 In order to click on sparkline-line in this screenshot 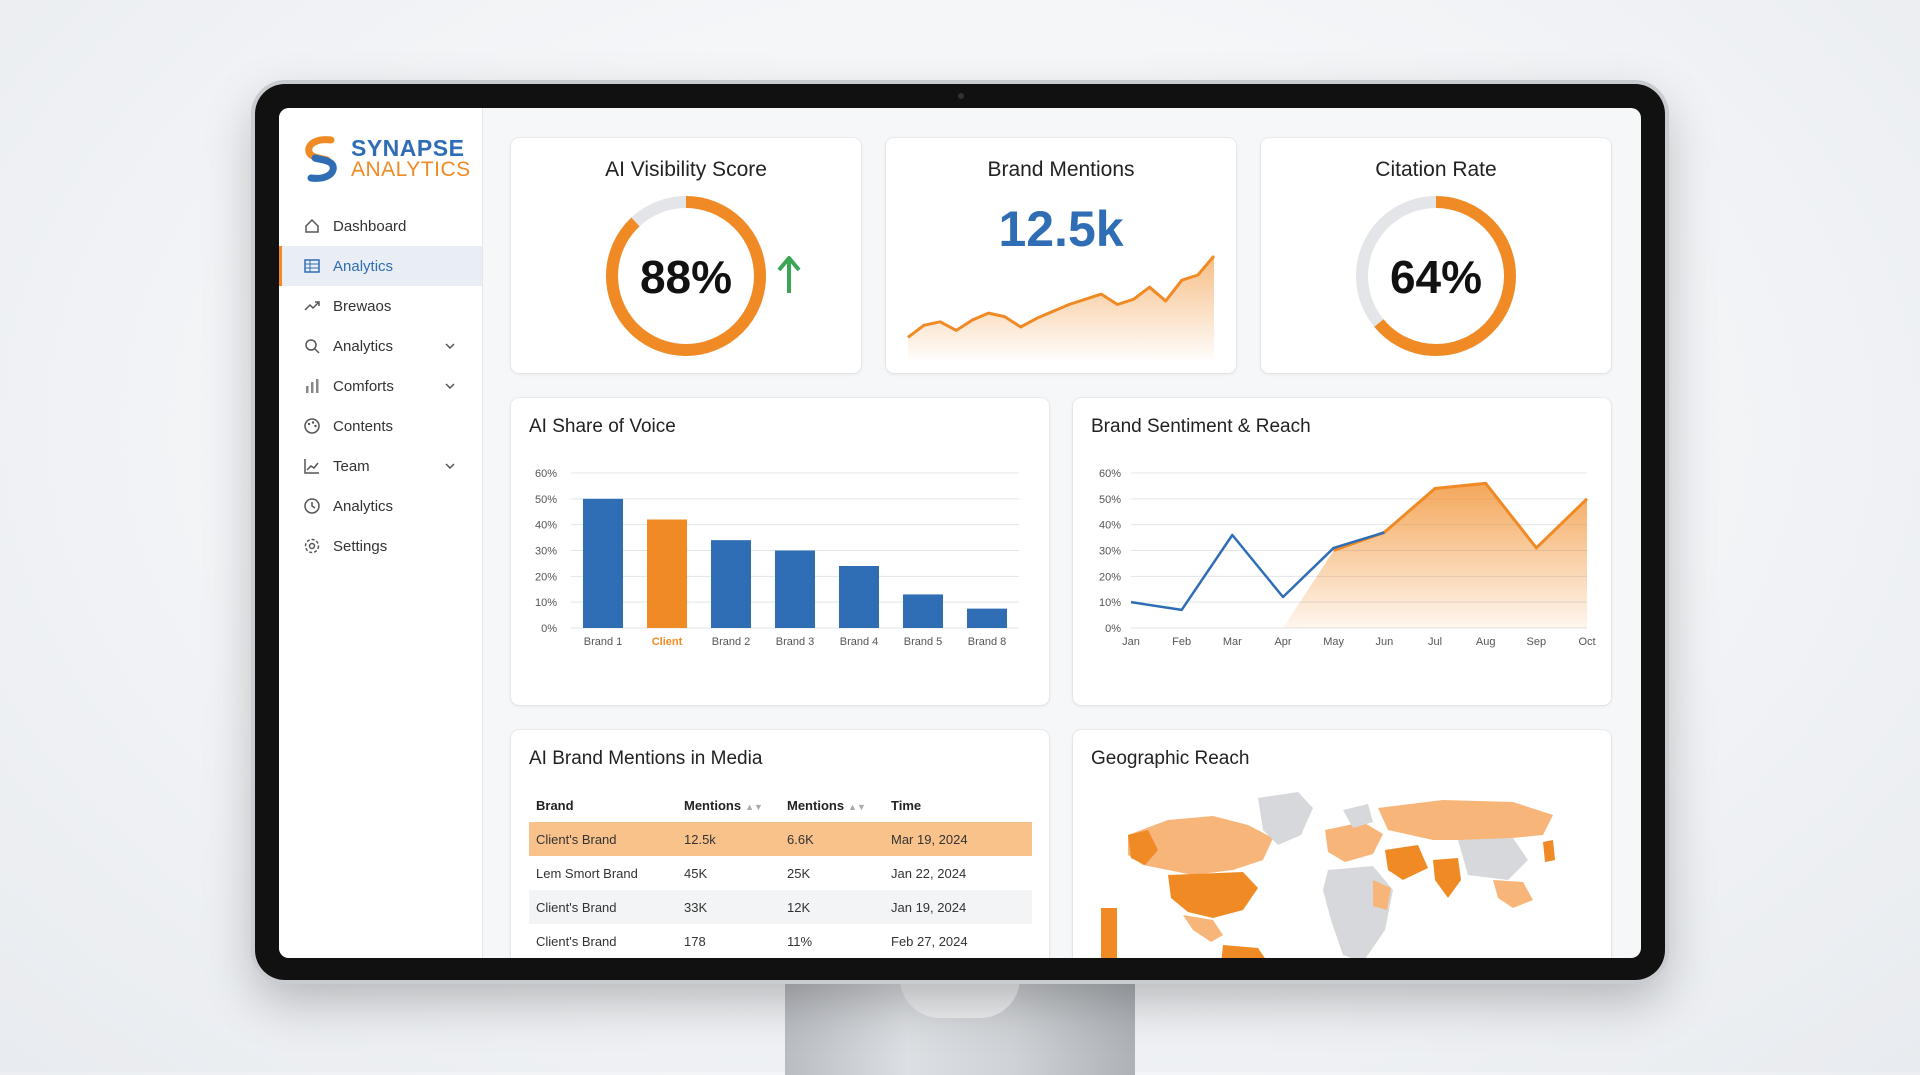, I will do `click(1061, 297)`.